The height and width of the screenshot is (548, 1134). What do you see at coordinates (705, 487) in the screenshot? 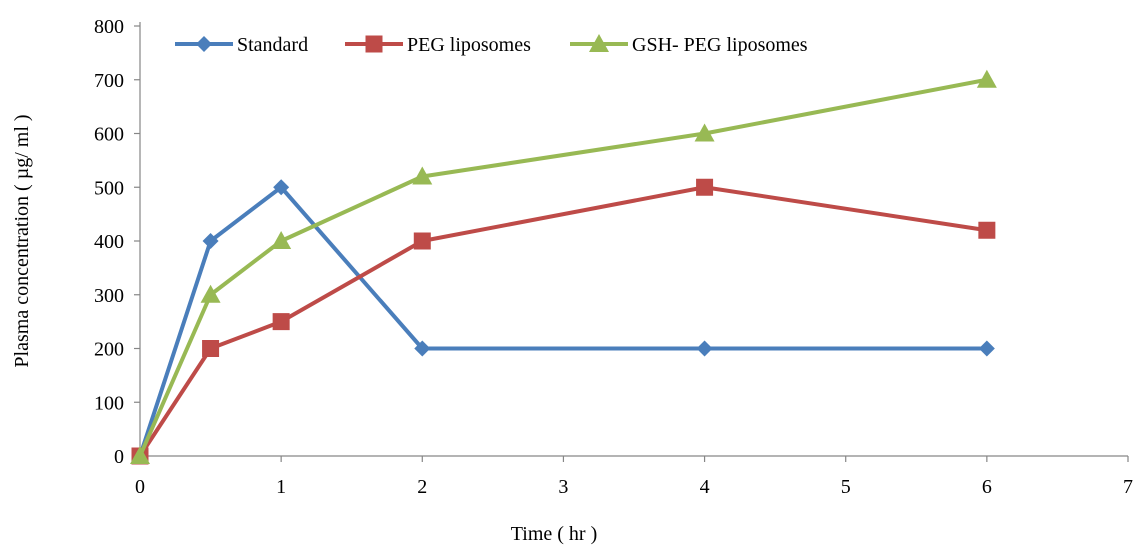
I see `x-tick-label: 4` at bounding box center [705, 487].